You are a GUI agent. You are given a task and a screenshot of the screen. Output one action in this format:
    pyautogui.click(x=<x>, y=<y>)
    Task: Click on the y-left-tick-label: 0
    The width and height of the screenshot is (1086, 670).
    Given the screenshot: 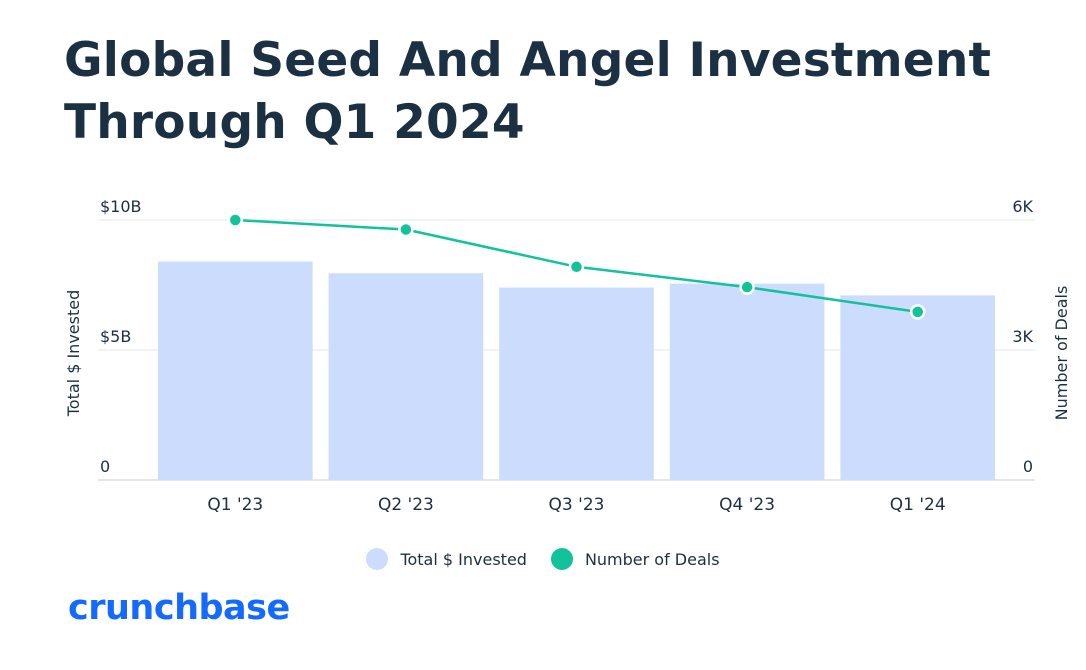 What is the action you would take?
    pyautogui.click(x=105, y=466)
    